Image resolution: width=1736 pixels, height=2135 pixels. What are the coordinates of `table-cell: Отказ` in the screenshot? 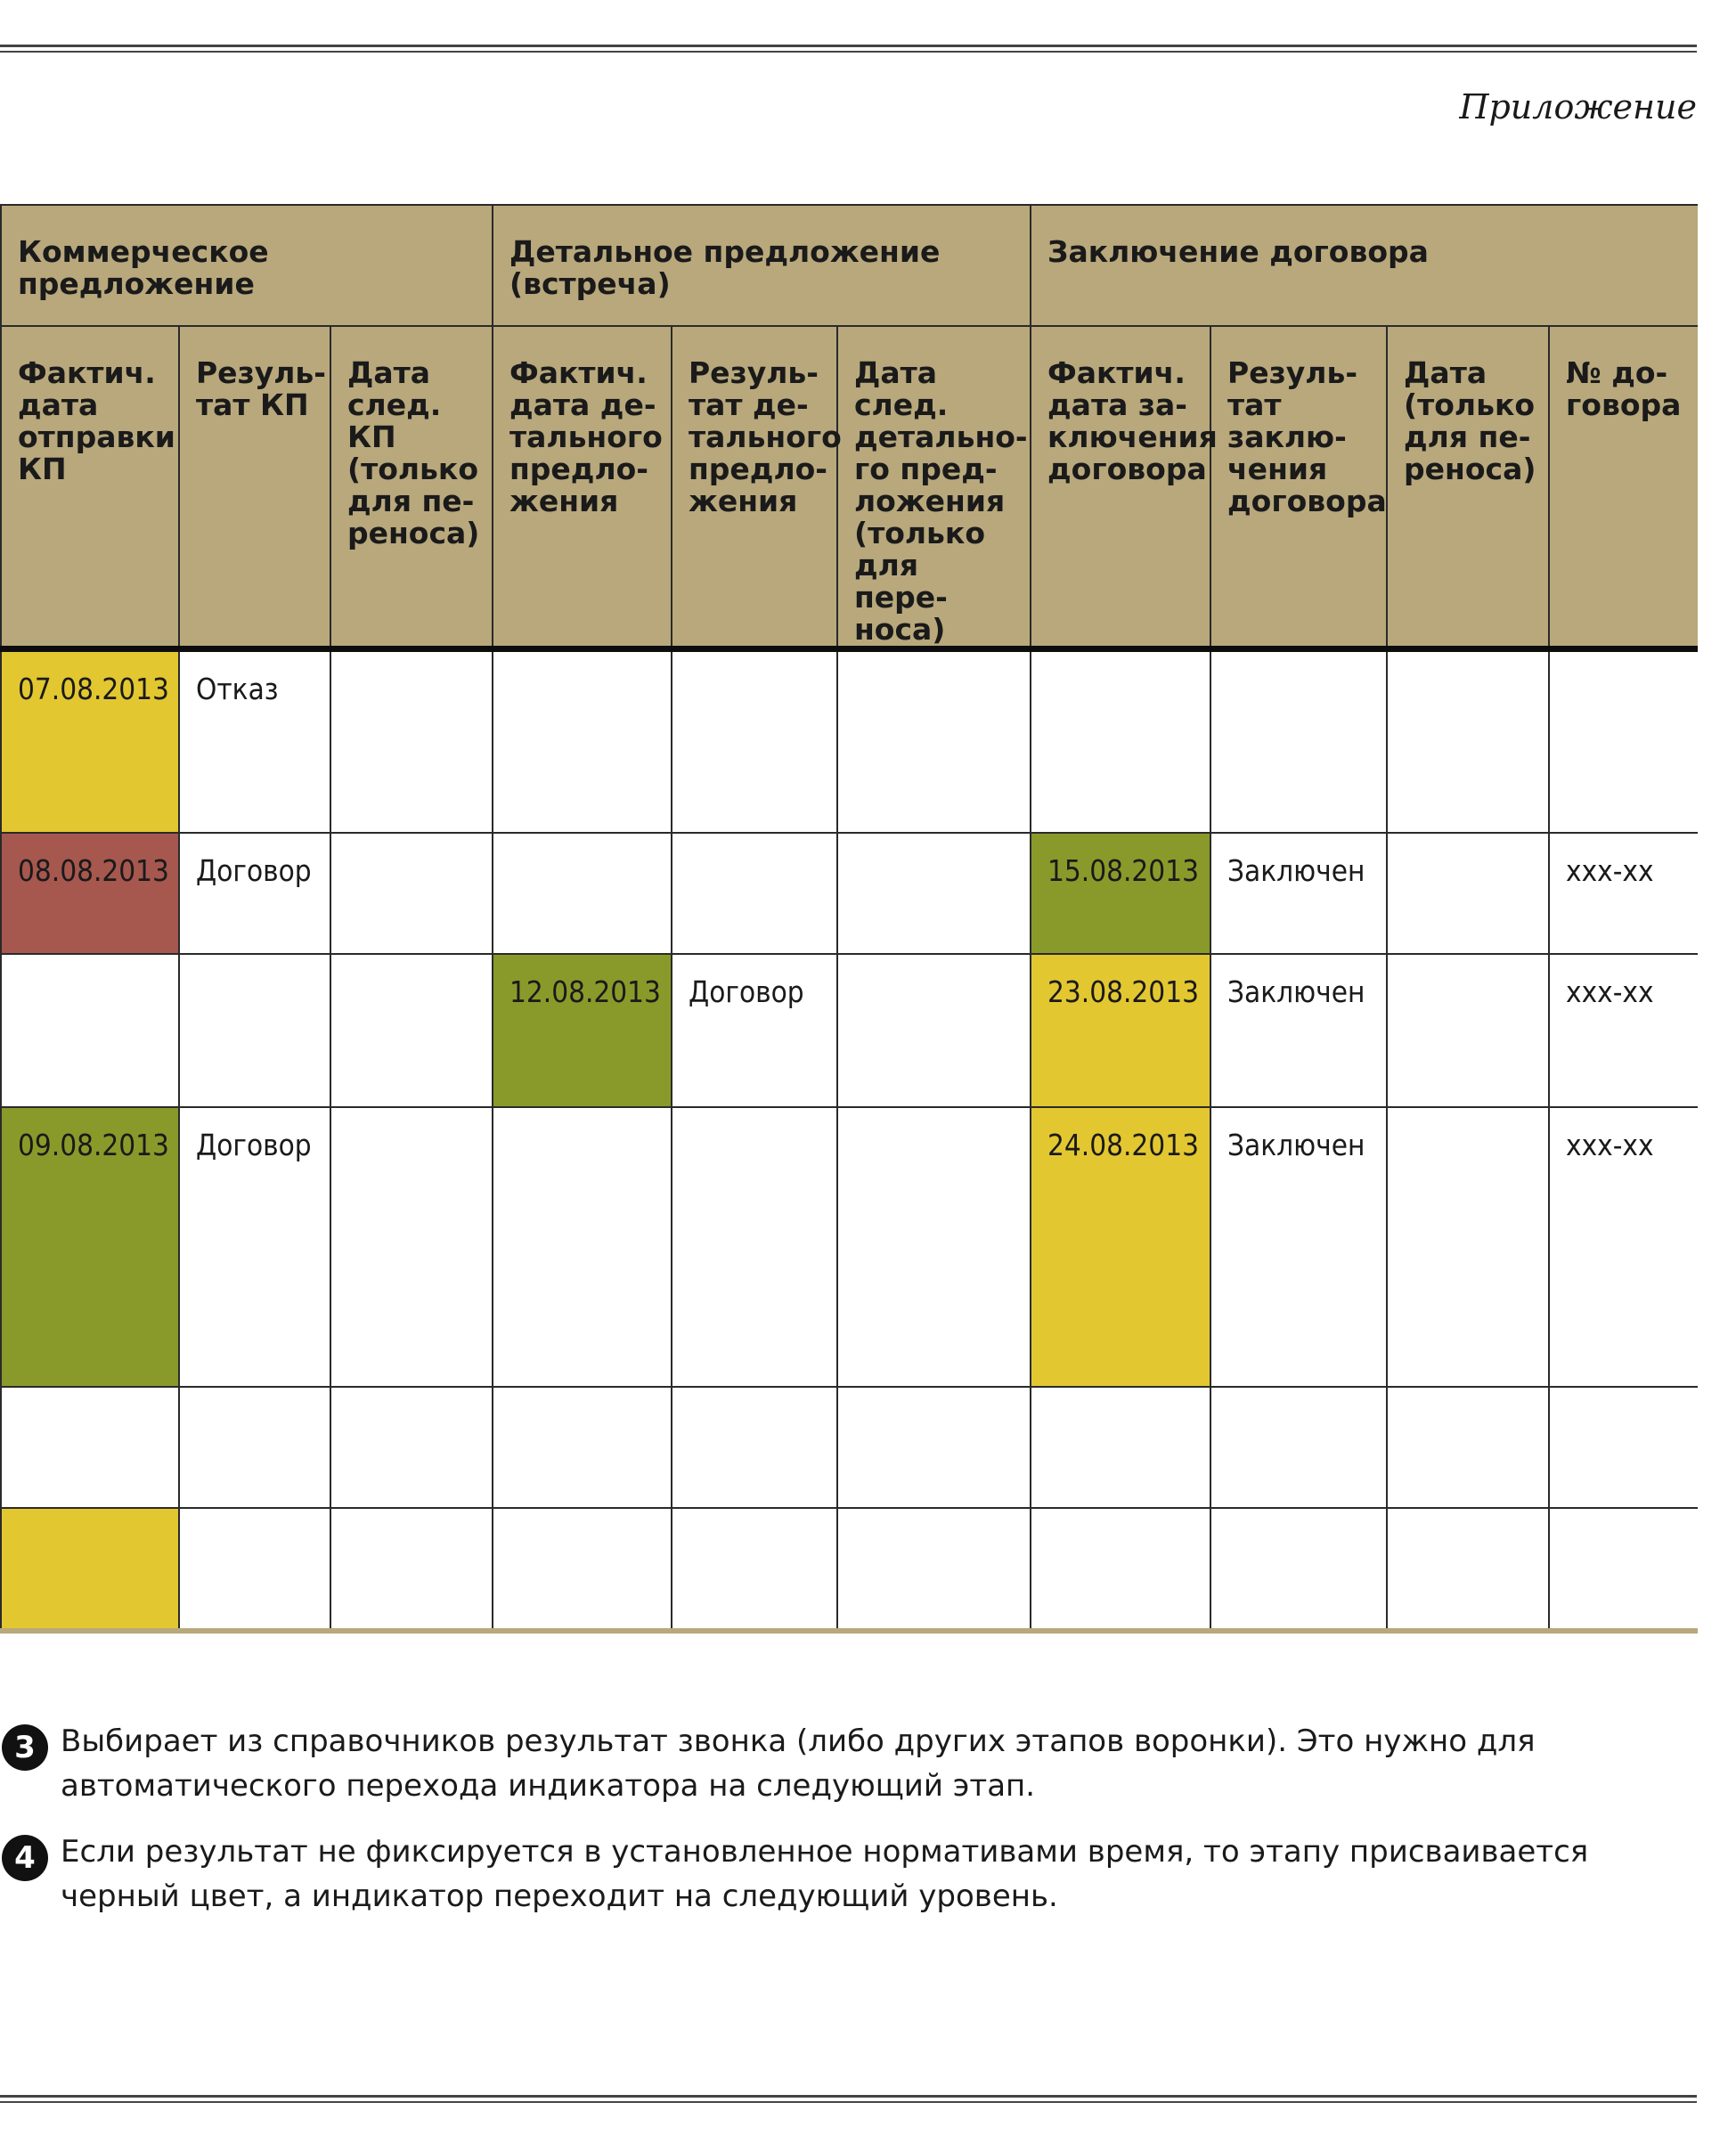 It's located at (255, 741).